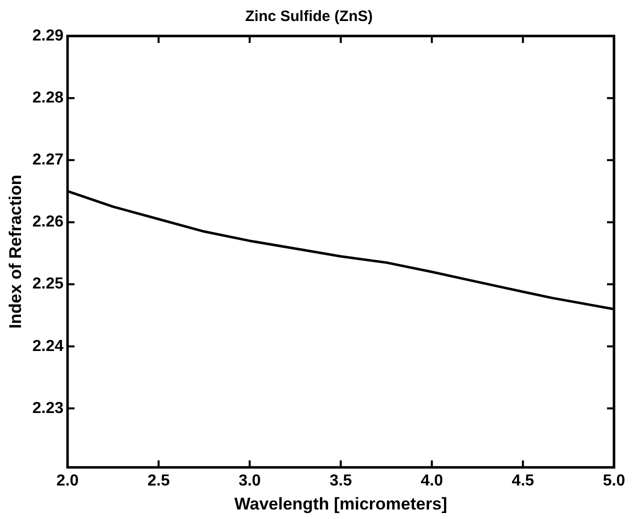  What do you see at coordinates (67, 481) in the screenshot?
I see `x-tick-label: 2.0` at bounding box center [67, 481].